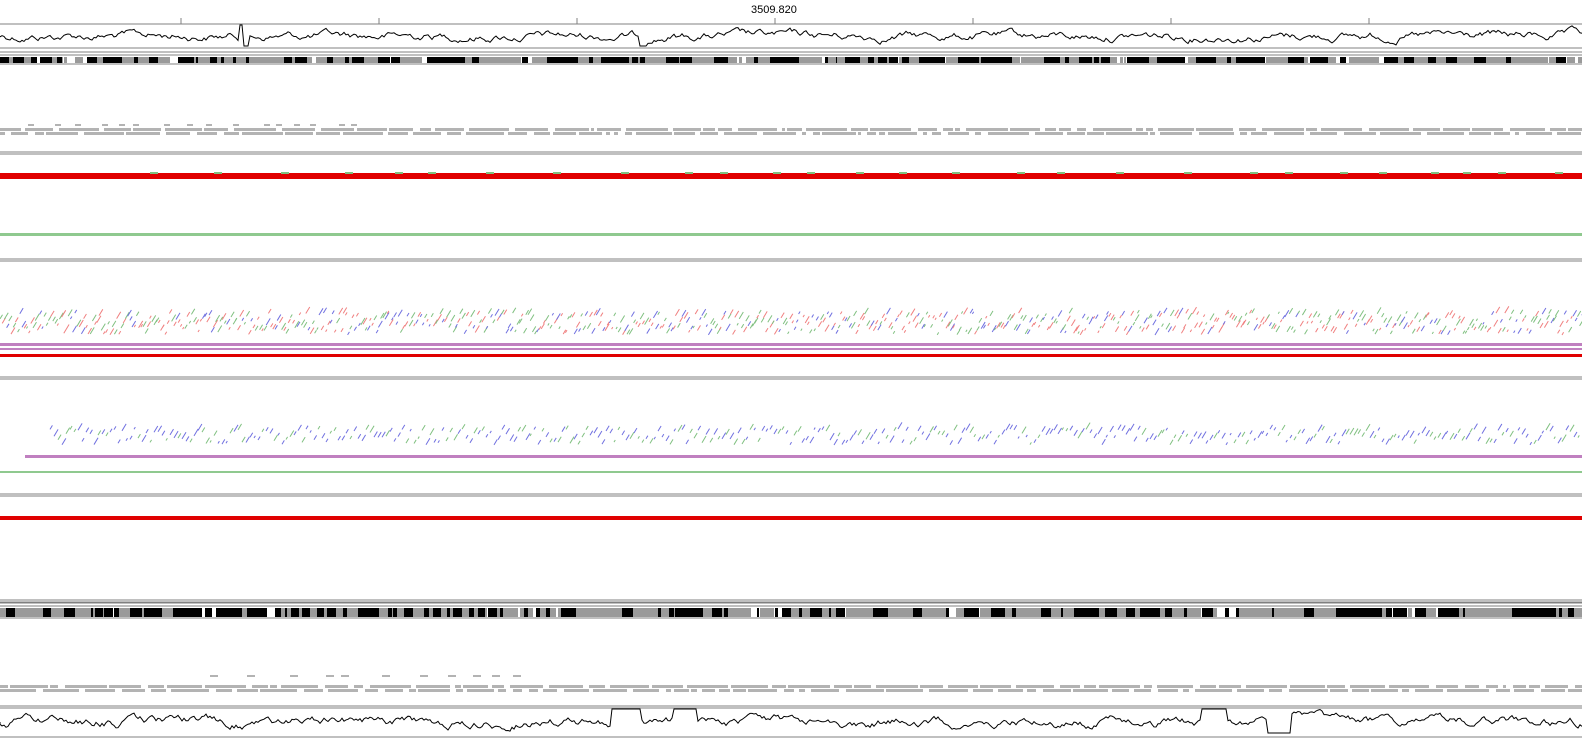  I want to click on bottom-sequence-bar, so click(791, 610).